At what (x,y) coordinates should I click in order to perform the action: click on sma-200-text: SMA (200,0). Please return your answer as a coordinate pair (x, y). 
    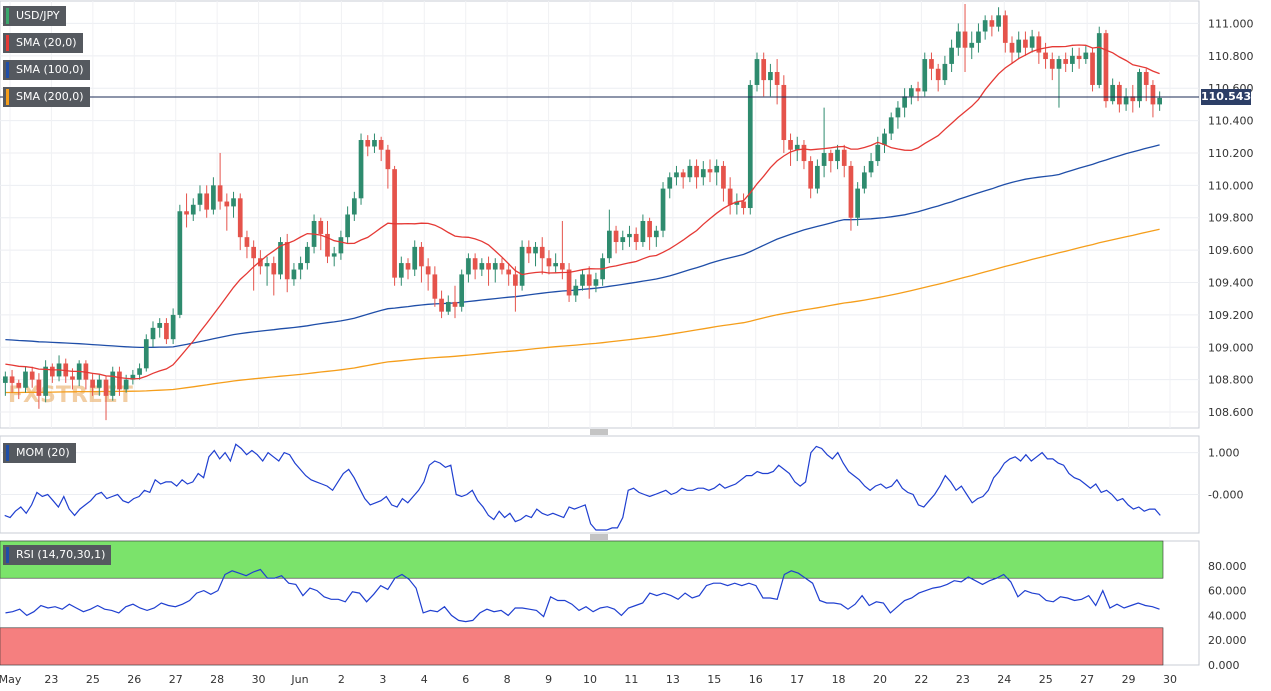
    Looking at the image, I should click on (50, 96).